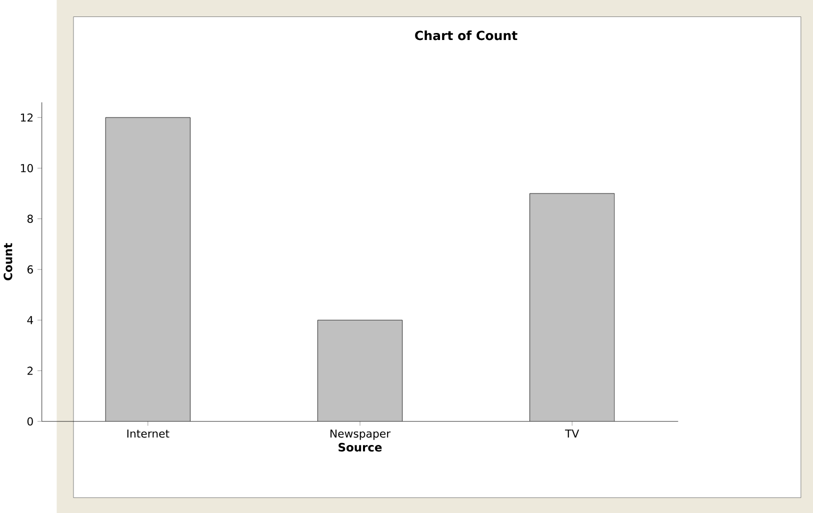 Image resolution: width=813 pixels, height=513 pixels. Describe the element at coordinates (30, 421) in the screenshot. I see `y-tick-label: 0` at that location.